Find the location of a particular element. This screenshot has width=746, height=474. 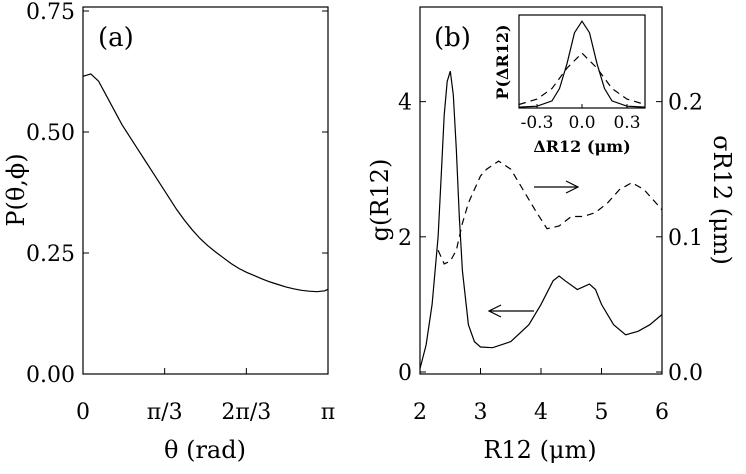

inset-solid-series-line is located at coordinates (582, 64).